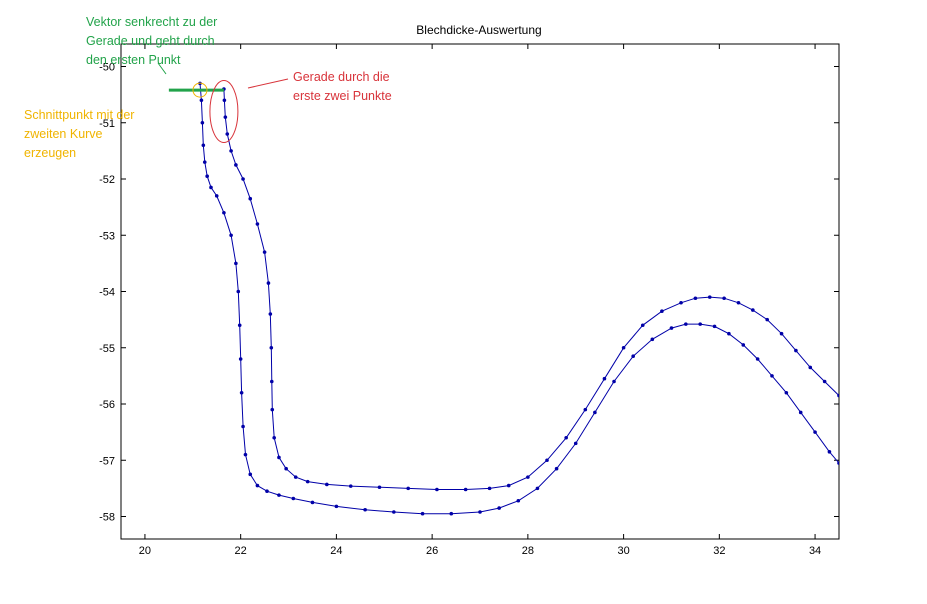 The width and height of the screenshot is (927, 604). I want to click on annotation-layer, so click(223, 102).